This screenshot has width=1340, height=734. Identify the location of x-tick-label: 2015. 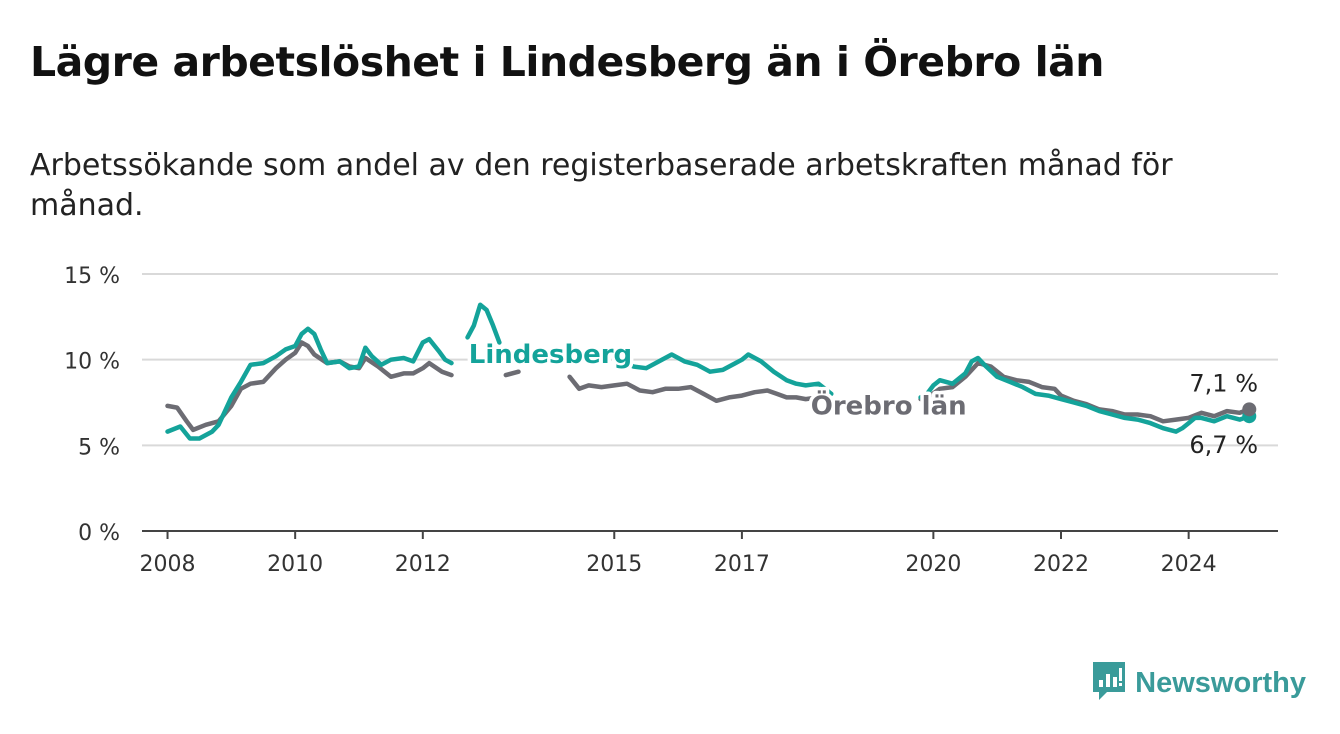
(614, 564).